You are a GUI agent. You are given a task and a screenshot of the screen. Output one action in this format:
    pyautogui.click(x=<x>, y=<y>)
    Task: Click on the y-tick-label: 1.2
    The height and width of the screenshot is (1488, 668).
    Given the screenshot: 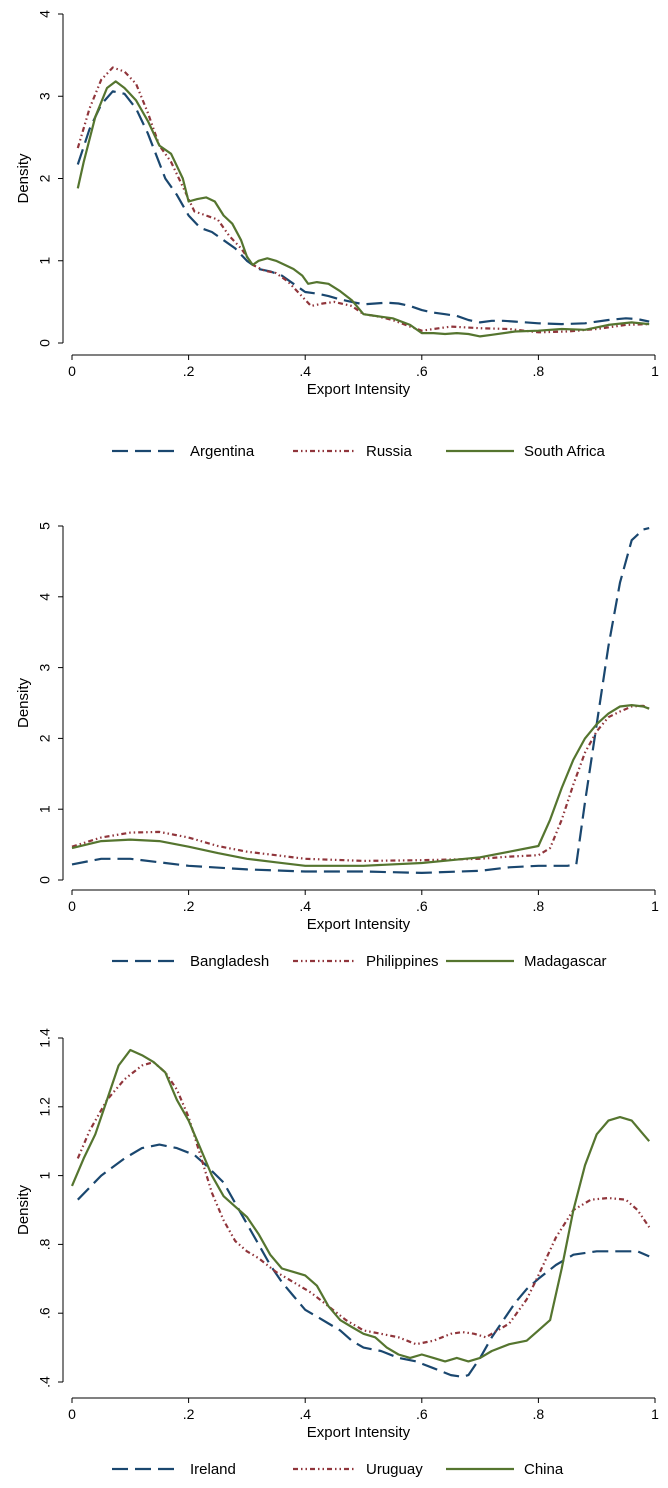 What is the action you would take?
    pyautogui.click(x=45, y=1107)
    